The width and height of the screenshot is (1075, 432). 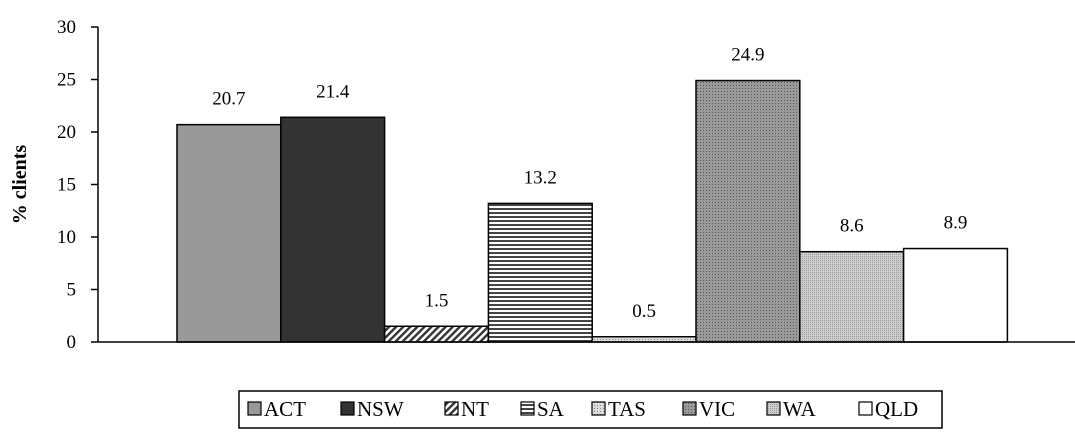 I want to click on y-tick-label: 15, so click(x=66, y=185).